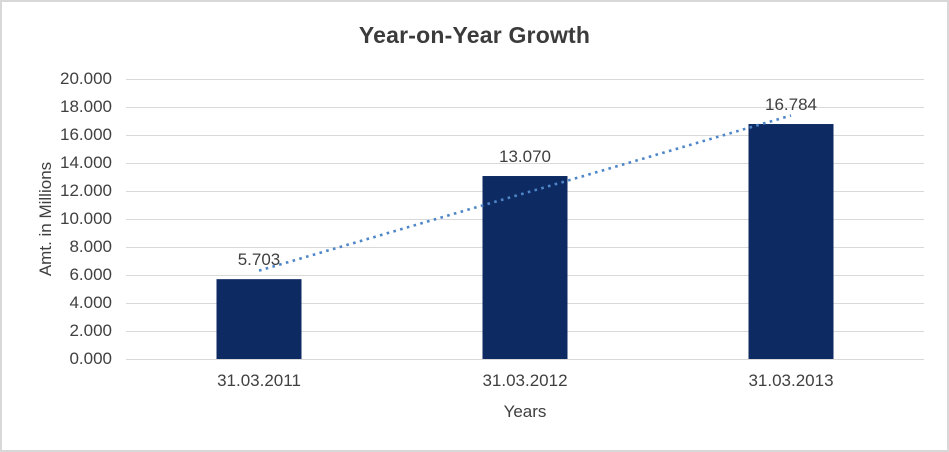 The height and width of the screenshot is (452, 949). Describe the element at coordinates (90, 330) in the screenshot. I see `y-tick-label: 2.000` at that location.